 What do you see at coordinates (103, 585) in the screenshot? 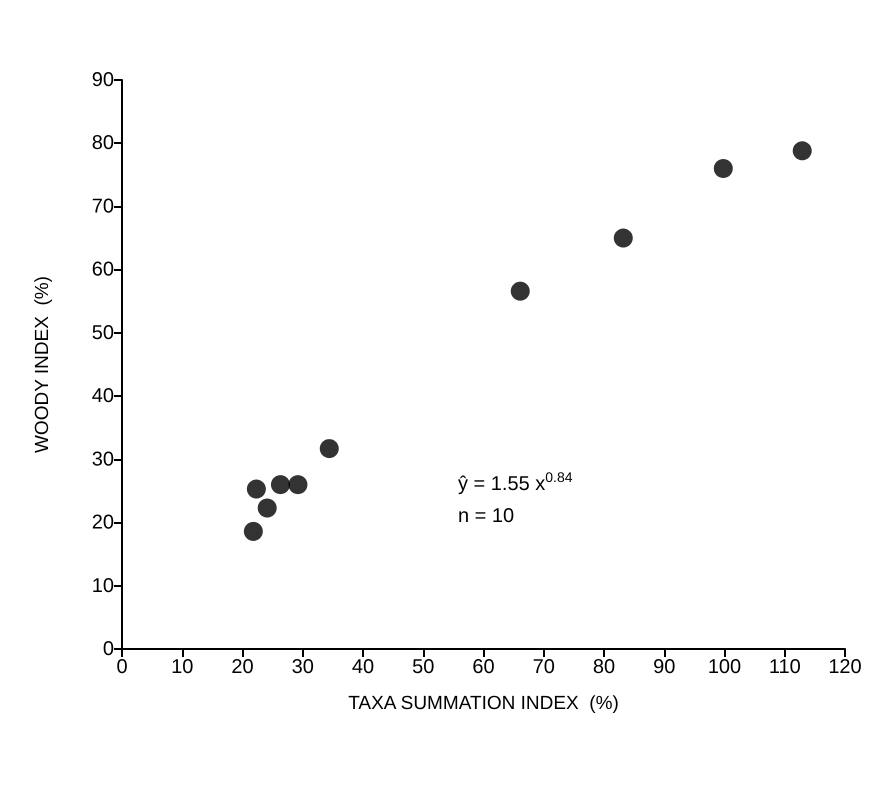
I see `y-tick-label: 10` at bounding box center [103, 585].